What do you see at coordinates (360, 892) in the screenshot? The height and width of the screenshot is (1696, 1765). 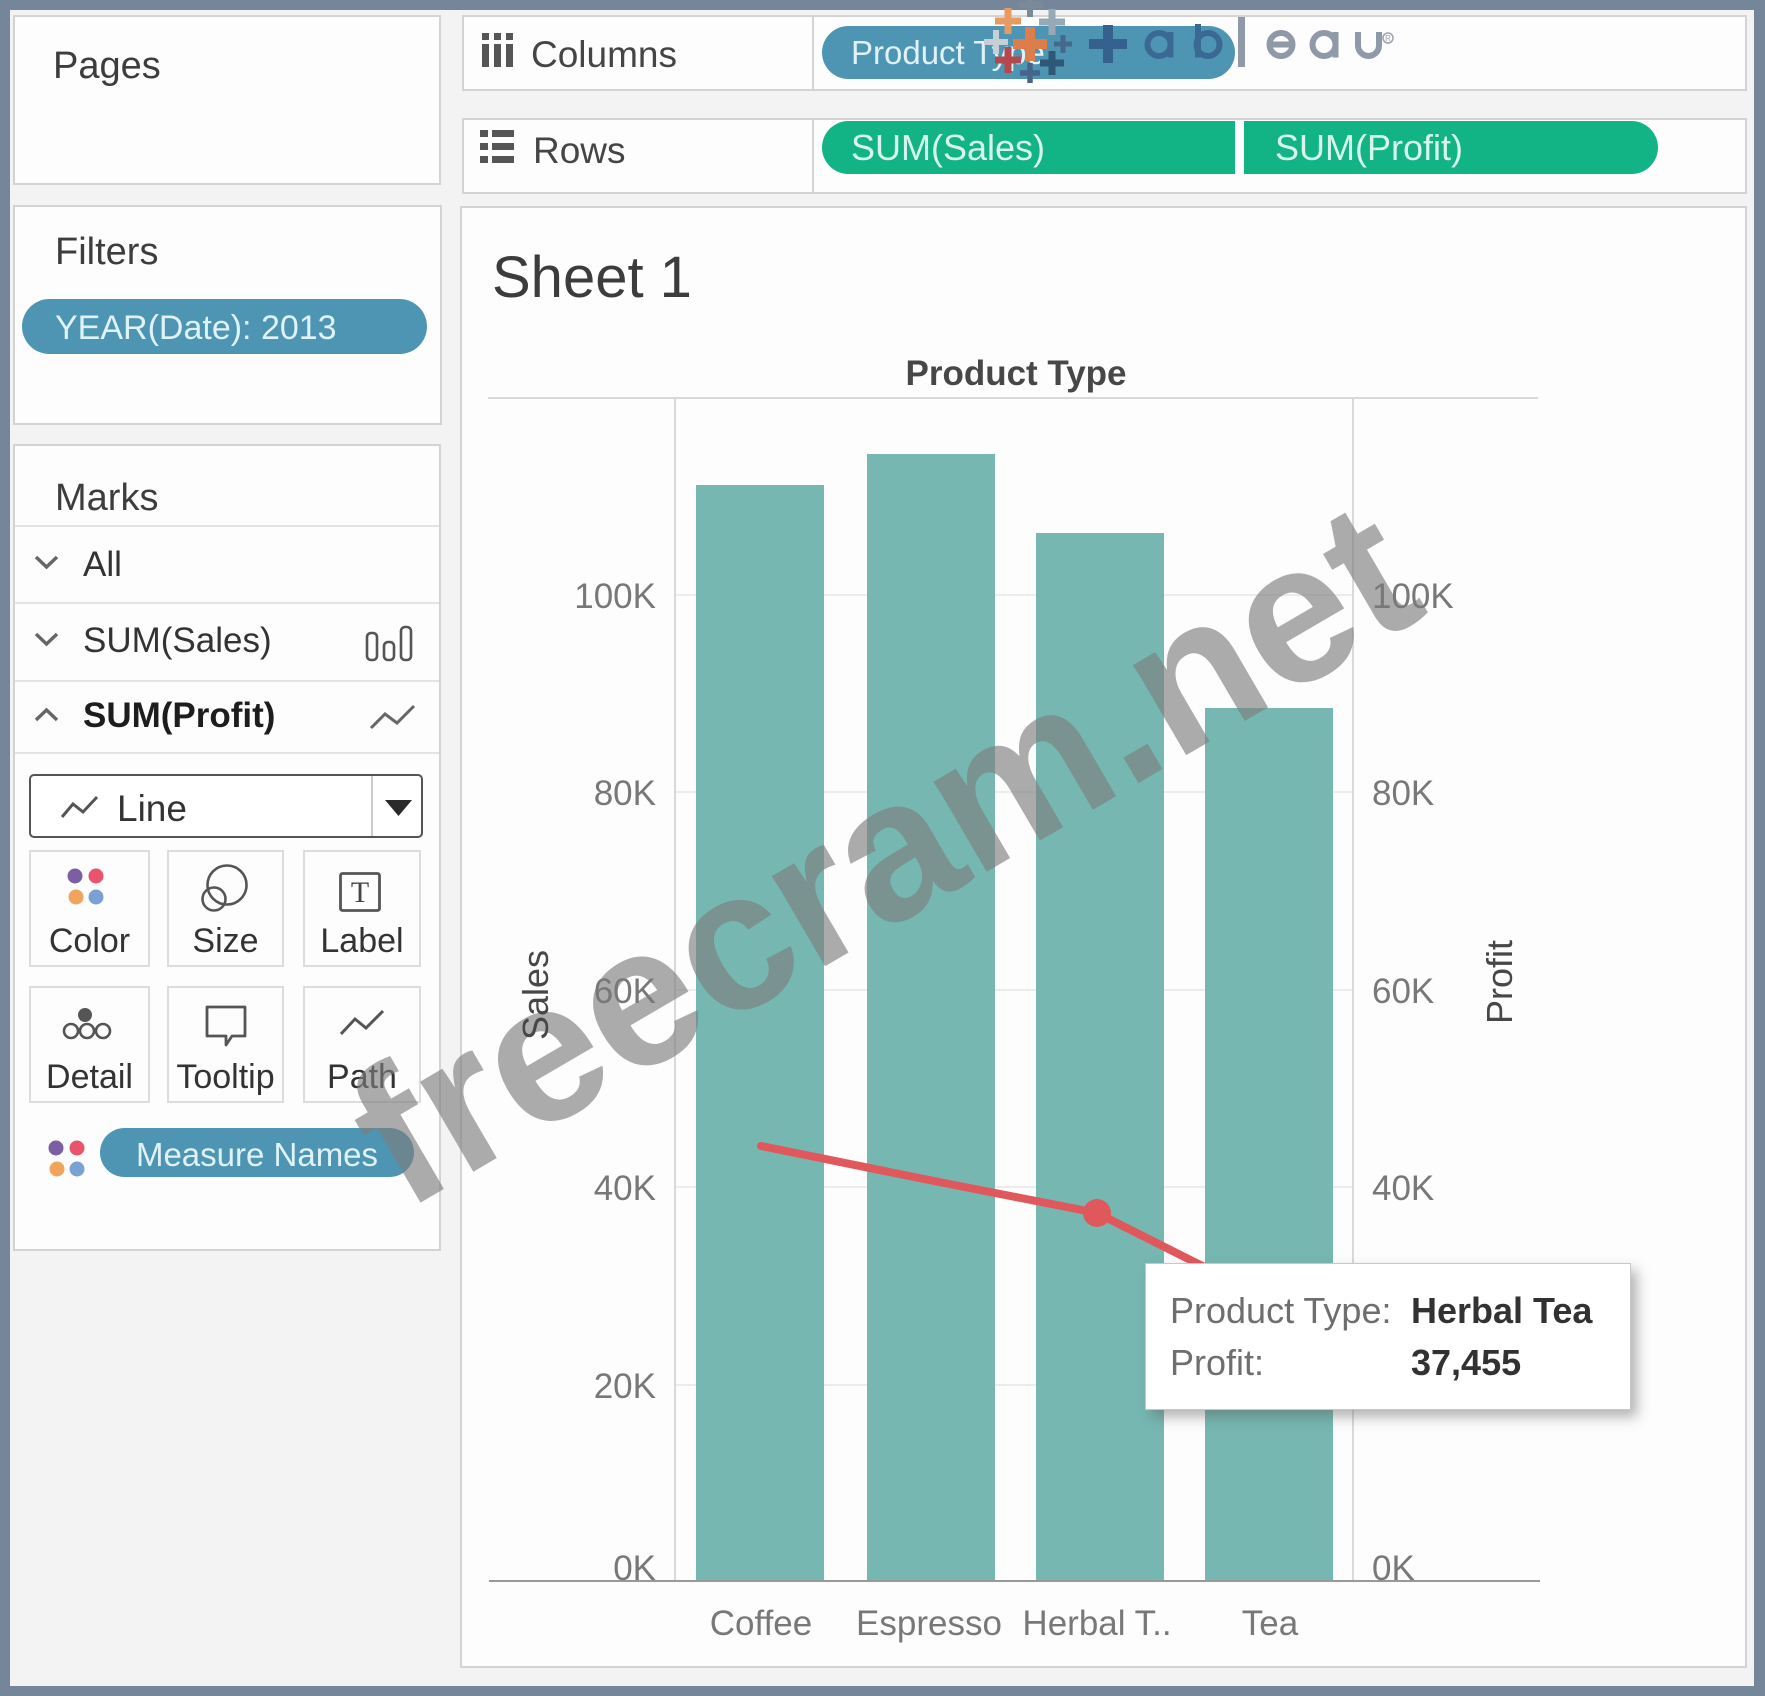 I see `svg-text: T` at bounding box center [360, 892].